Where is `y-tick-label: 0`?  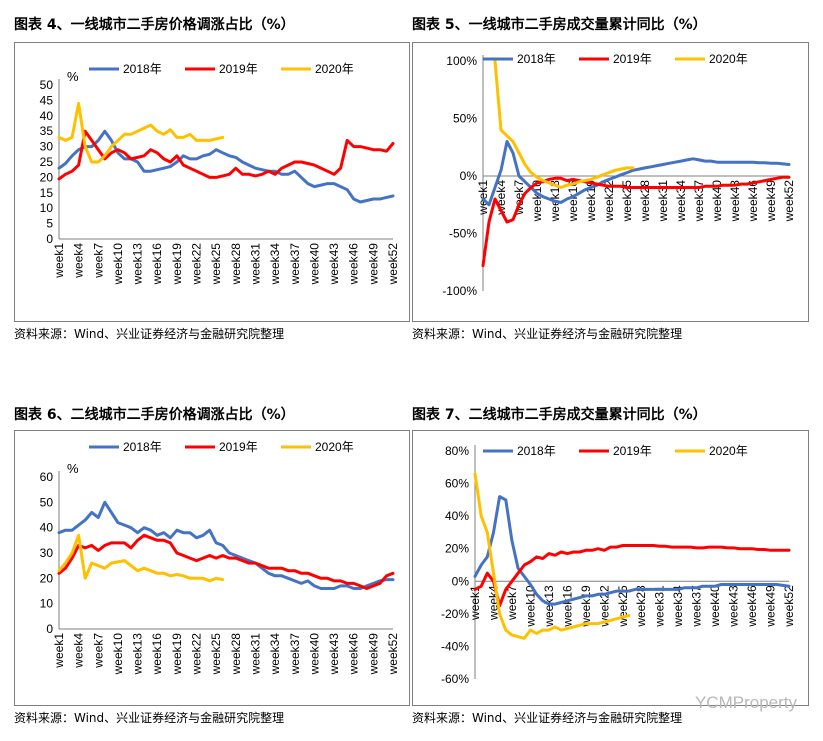 y-tick-label: 0 is located at coordinates (49, 239).